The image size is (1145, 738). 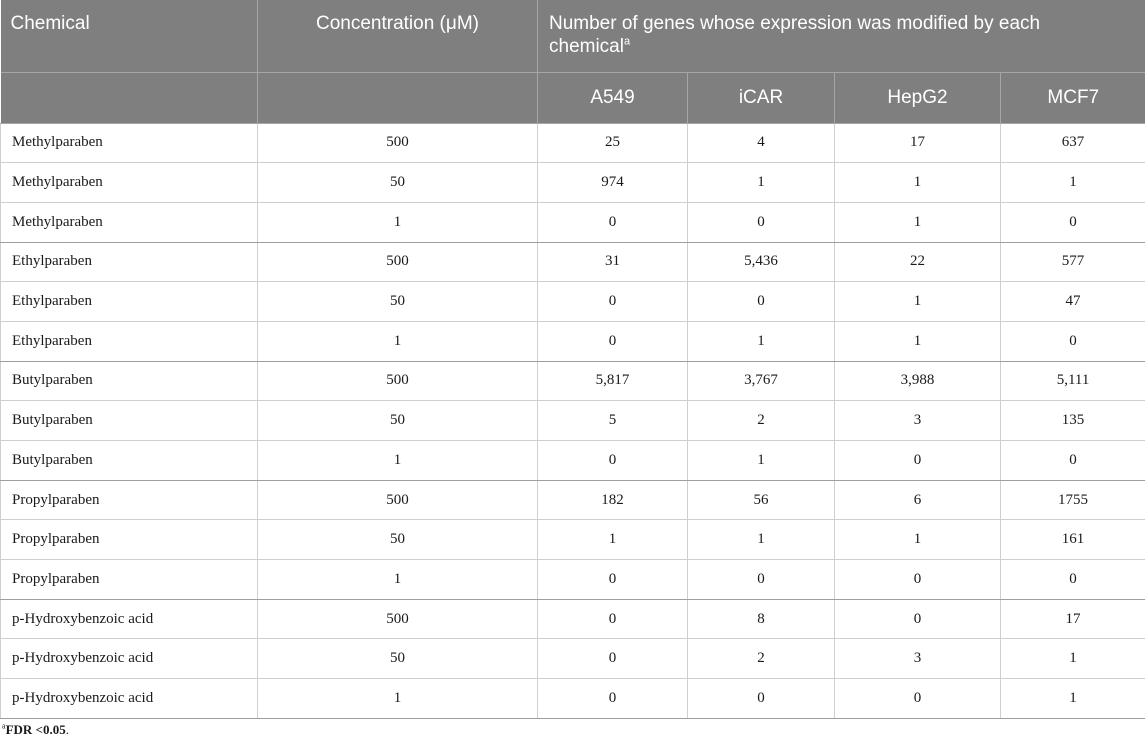 I want to click on table-row: Propylparaben 1 0 0 0 0, so click(x=572, y=579).